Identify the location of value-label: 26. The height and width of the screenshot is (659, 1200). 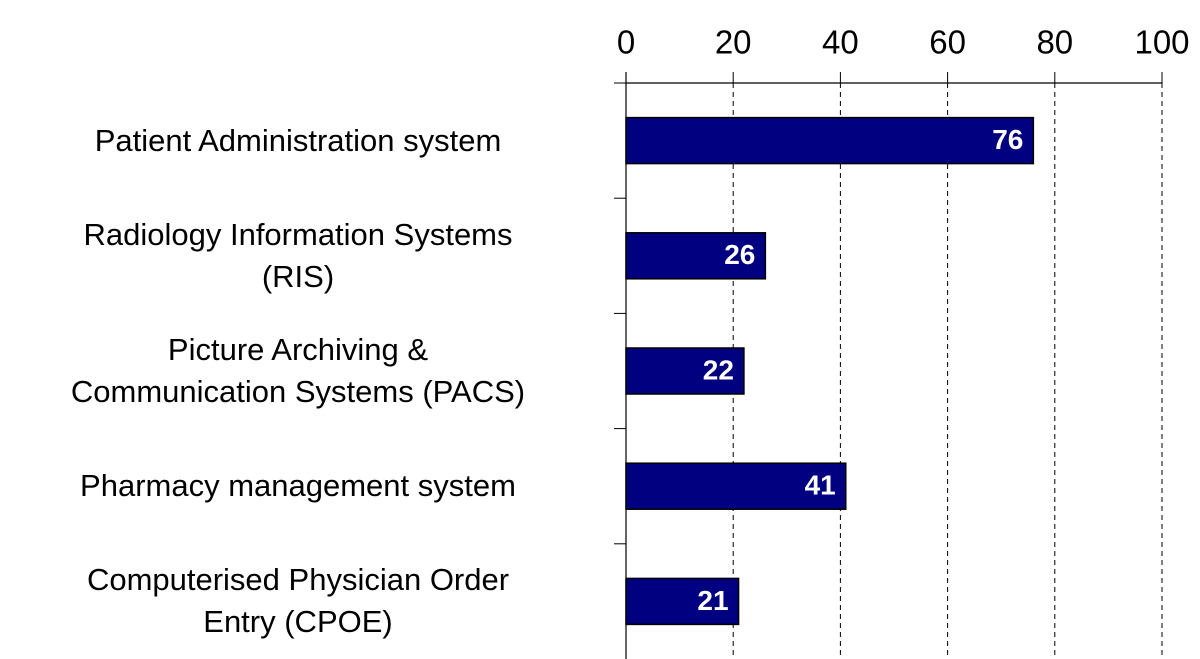
(739, 254).